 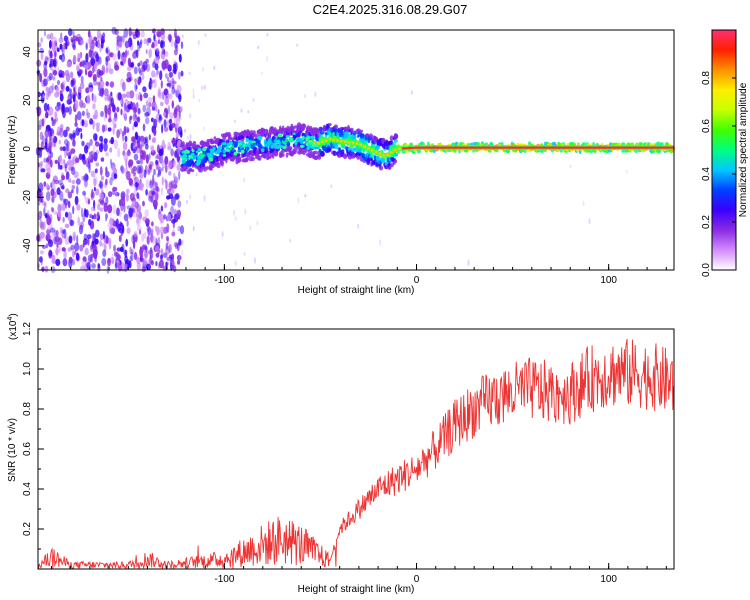 I want to click on colorbar-tick-label: 0.8, so click(x=706, y=78).